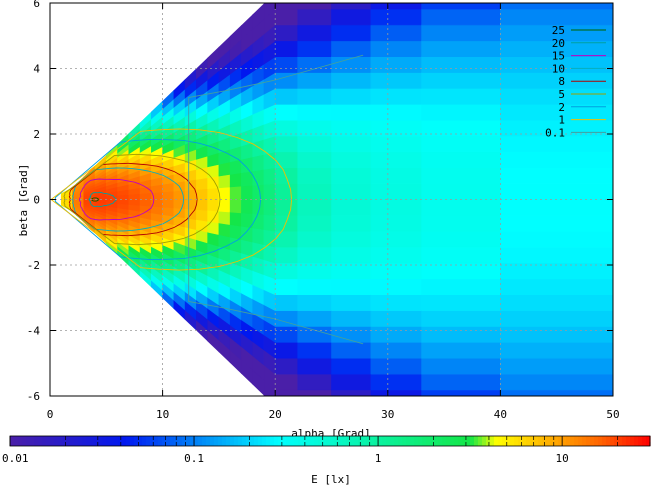  Describe the element at coordinates (331, 479) in the screenshot. I see `colorbar-label: E [lx]` at that location.